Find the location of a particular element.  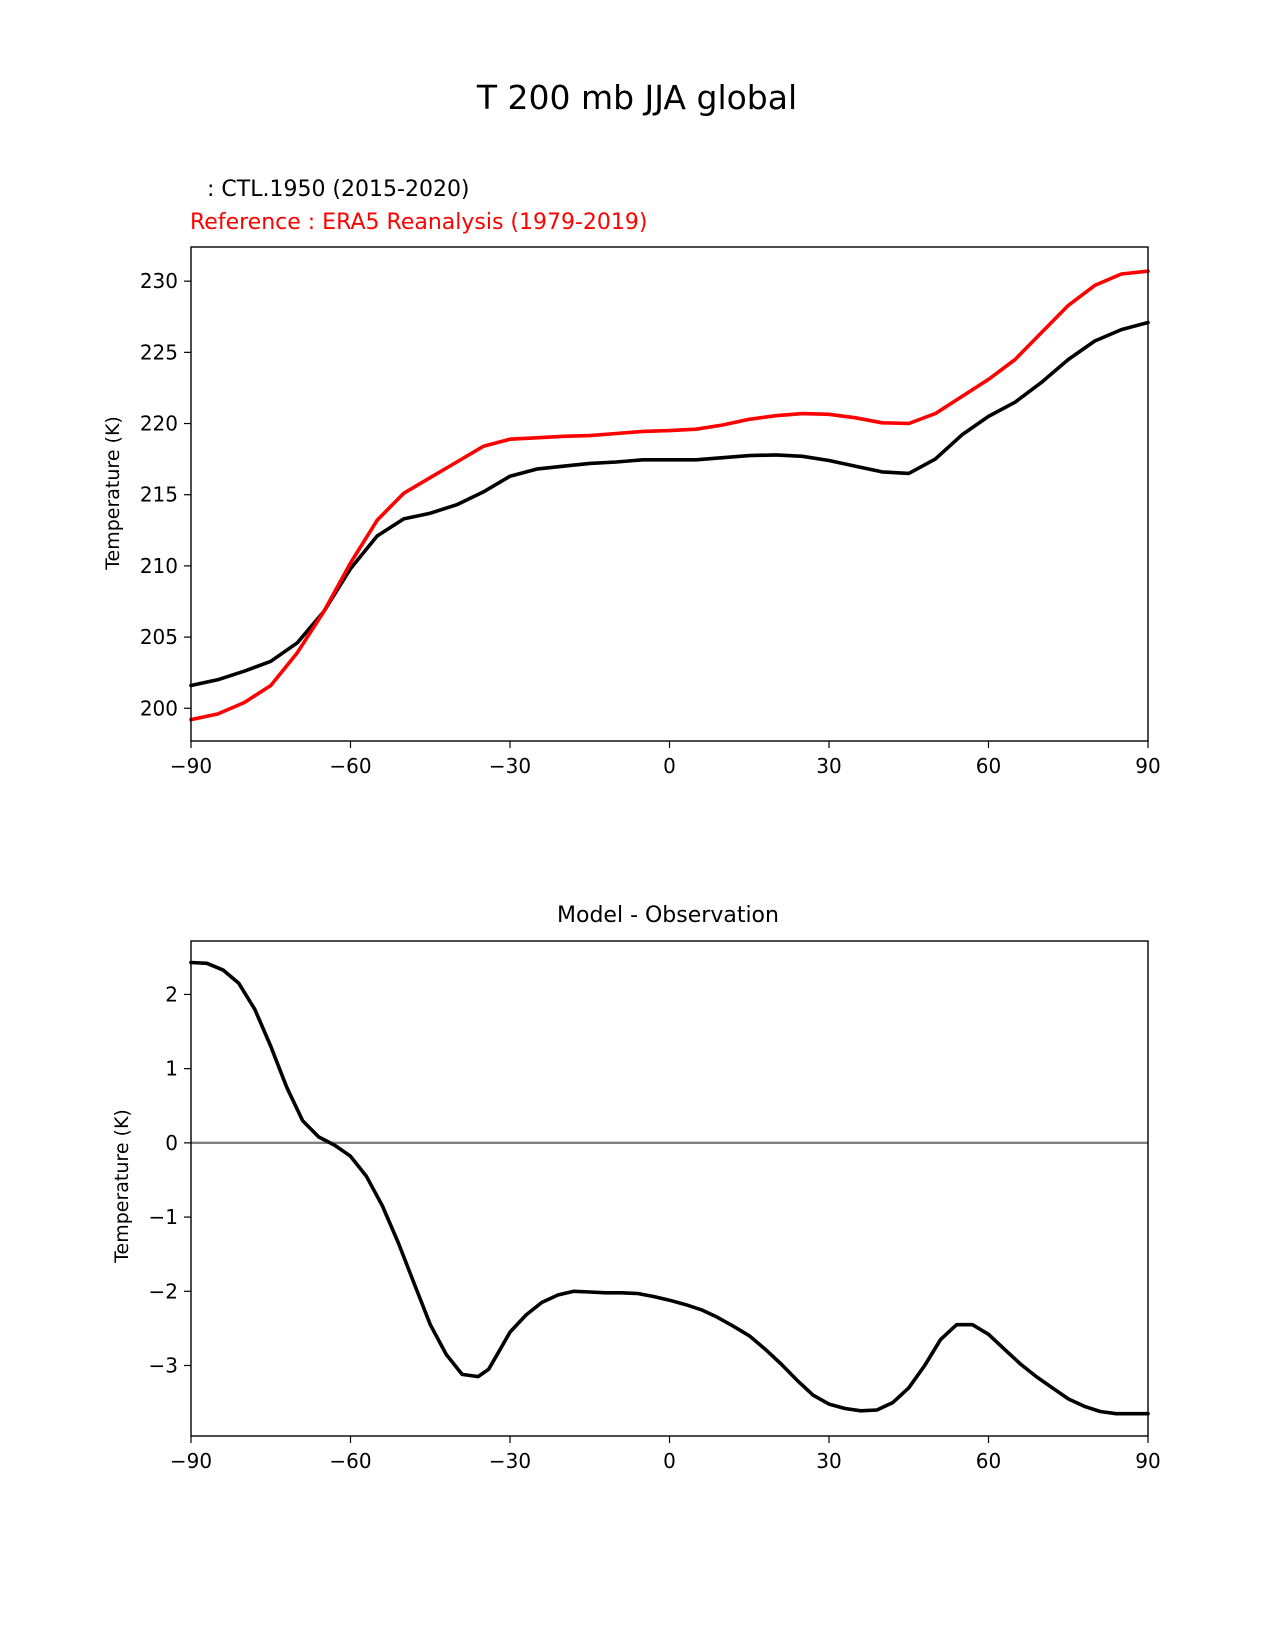

diff-y-tick-label: −3 is located at coordinates (163, 1365).